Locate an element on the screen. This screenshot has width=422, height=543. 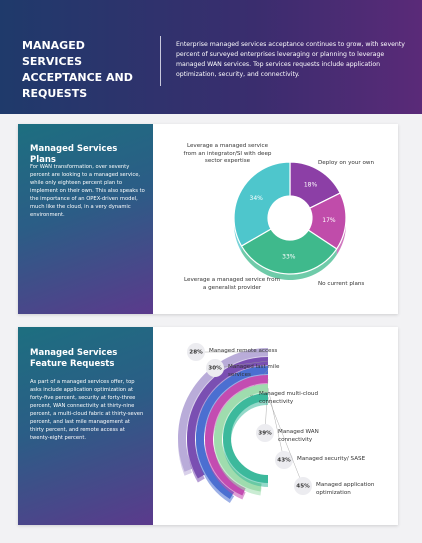
value-label: 30% is located at coordinates (215, 369).